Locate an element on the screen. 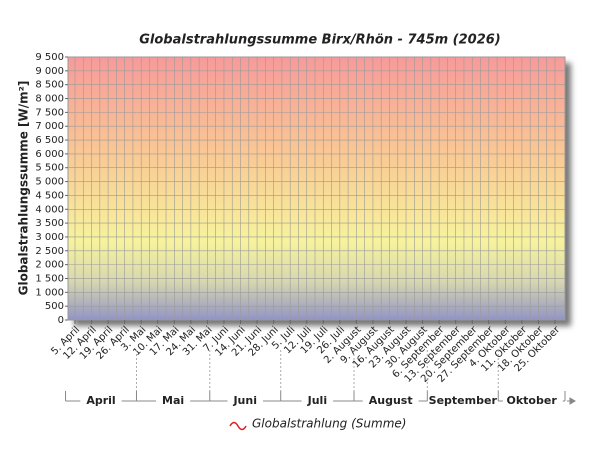 The height and width of the screenshot is (450, 600). y-tick-label: 6 000 is located at coordinates (49, 154).